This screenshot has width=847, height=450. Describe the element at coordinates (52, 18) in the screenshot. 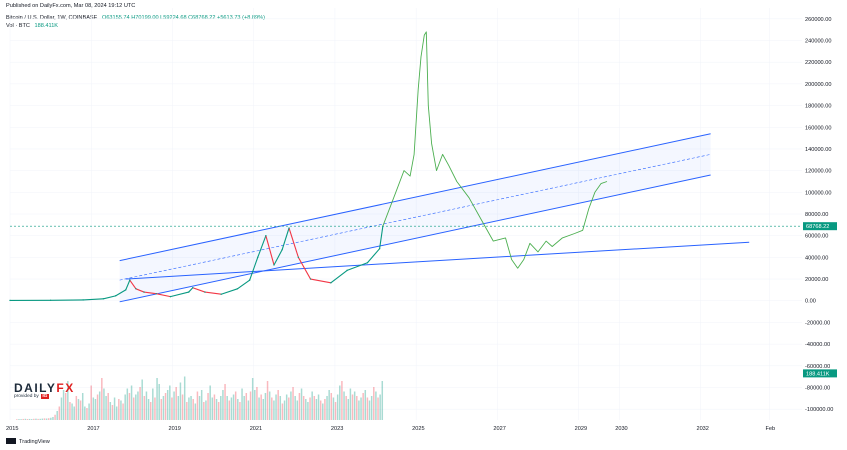

I see `symbol-title: Bitcoin / U.S. Dollar, 1W, COINBASE` at that location.